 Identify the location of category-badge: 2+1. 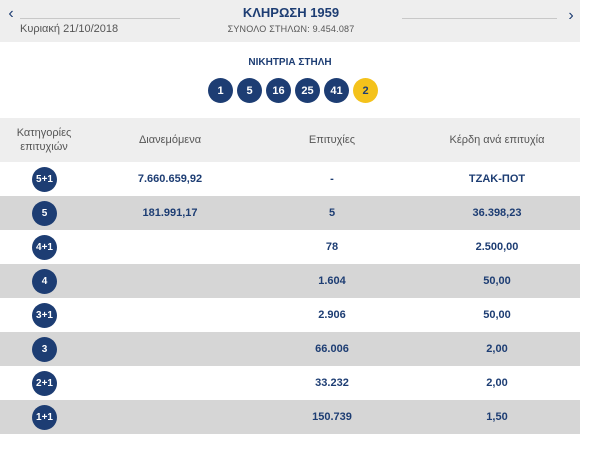
(44, 383).